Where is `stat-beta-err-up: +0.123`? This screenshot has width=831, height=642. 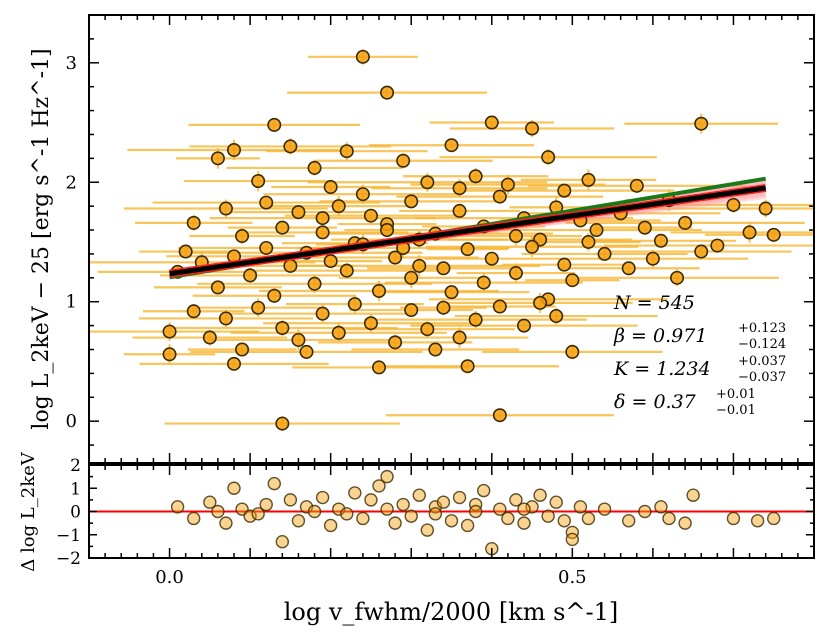
stat-beta-err-up: +0.123 is located at coordinates (762, 328).